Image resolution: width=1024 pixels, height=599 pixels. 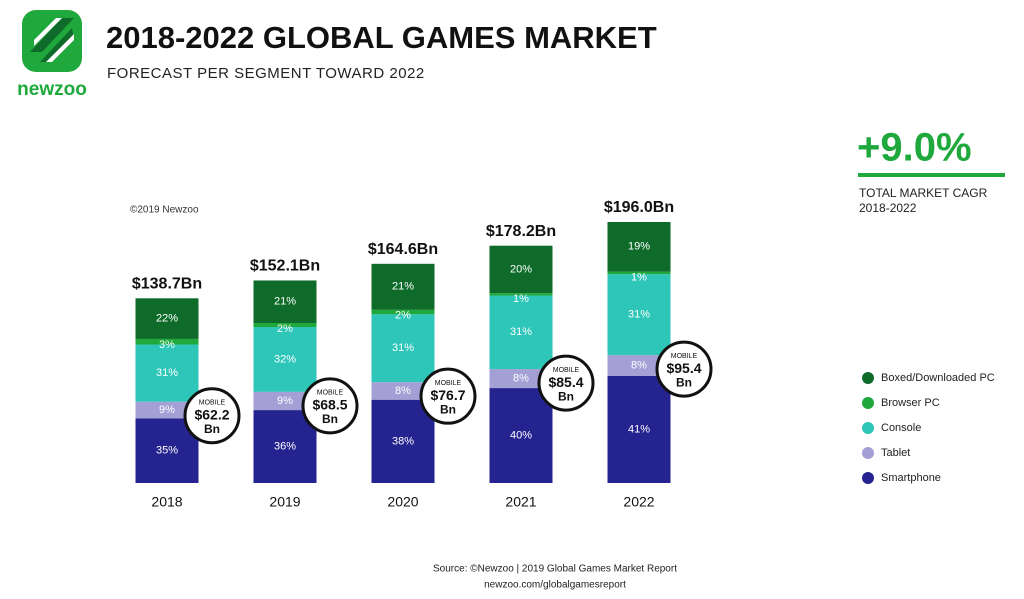 What do you see at coordinates (911, 478) in the screenshot?
I see `legend-label: Smartphone` at bounding box center [911, 478].